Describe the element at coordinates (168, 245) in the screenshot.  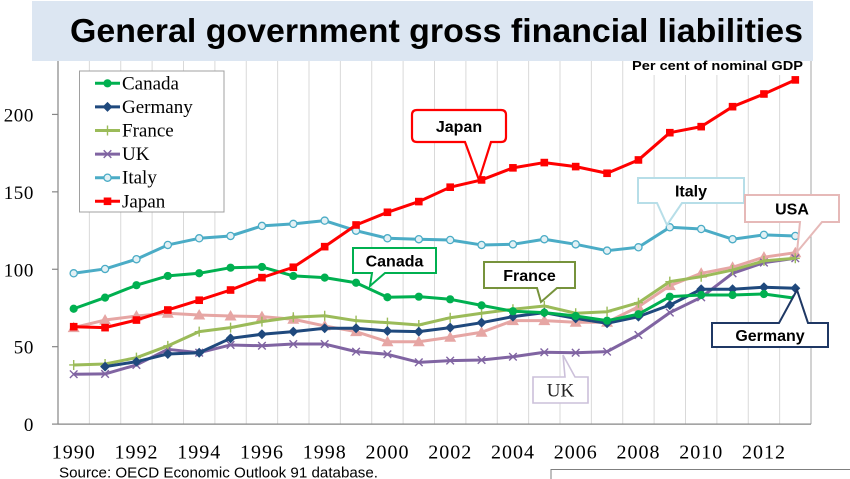
I see `data-point-italy-1993` at that location.